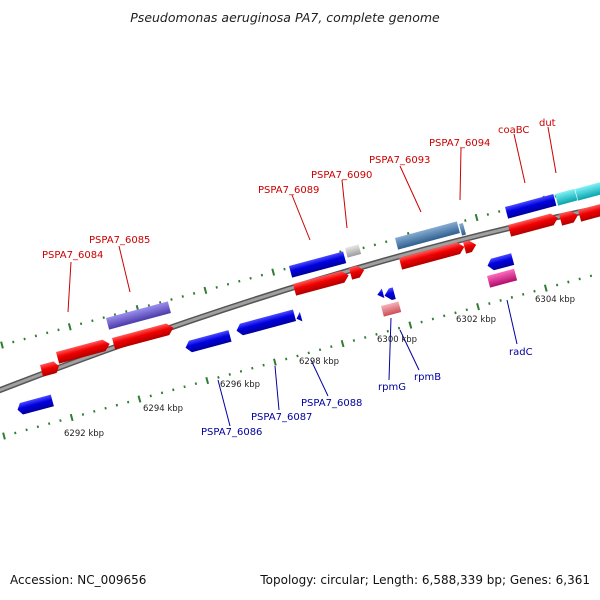  Describe the element at coordinates (205, 290) in the screenshot. I see `scale-upper-major-tick` at that location.